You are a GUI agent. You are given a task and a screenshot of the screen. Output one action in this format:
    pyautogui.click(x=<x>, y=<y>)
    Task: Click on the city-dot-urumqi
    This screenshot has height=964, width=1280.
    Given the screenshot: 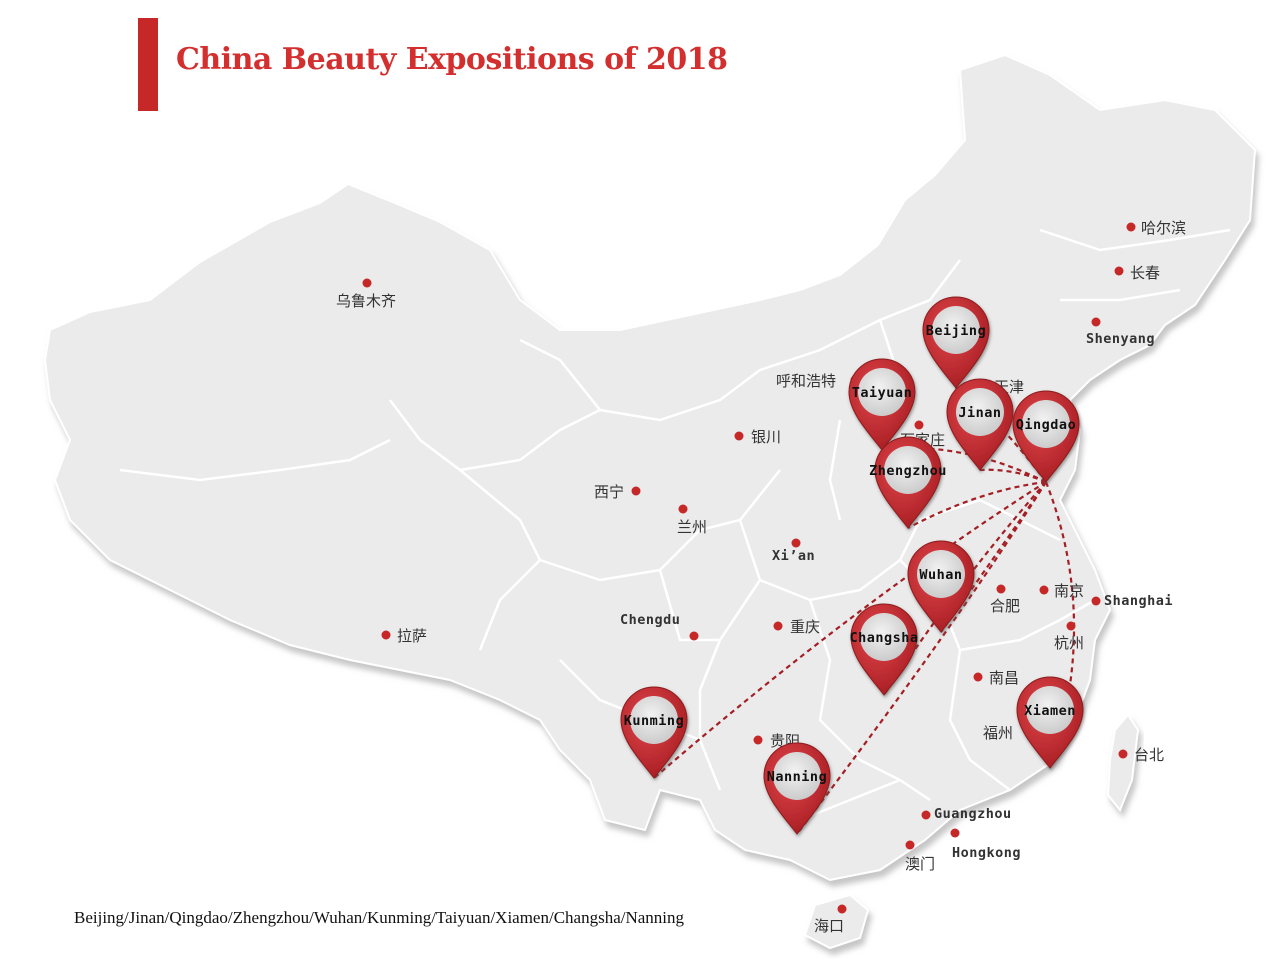 What is the action you would take?
    pyautogui.click(x=367, y=283)
    